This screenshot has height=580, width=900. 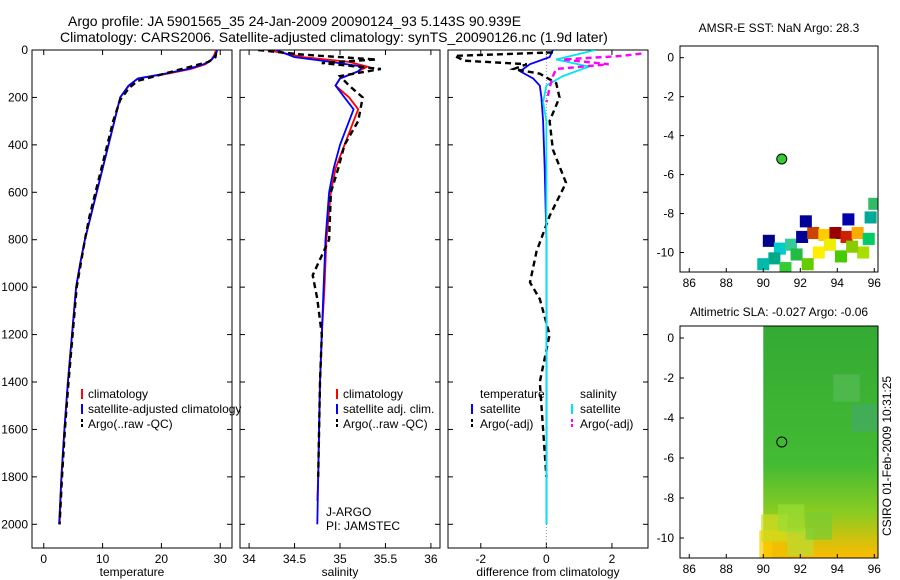 I want to click on altimetric_sla_map-argo-marker, so click(x=782, y=442).